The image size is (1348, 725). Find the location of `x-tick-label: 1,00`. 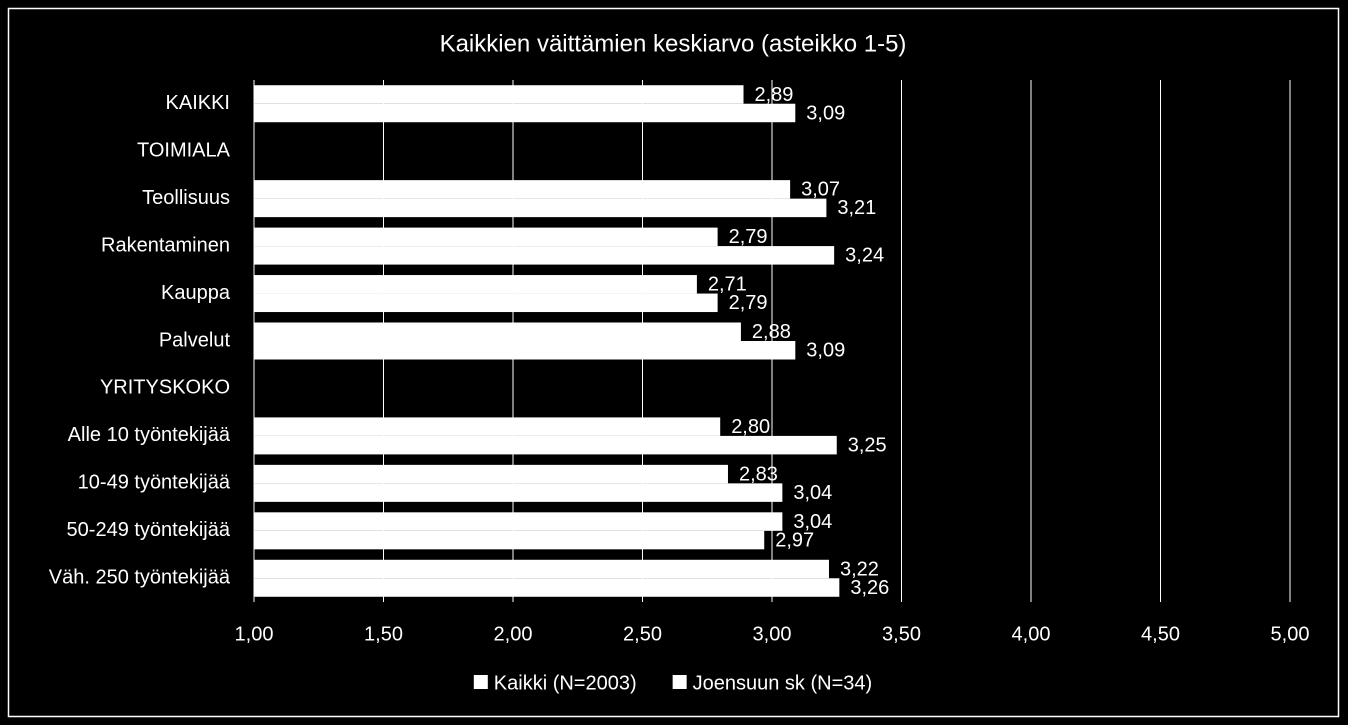

x-tick-label: 1,00 is located at coordinates (254, 634).